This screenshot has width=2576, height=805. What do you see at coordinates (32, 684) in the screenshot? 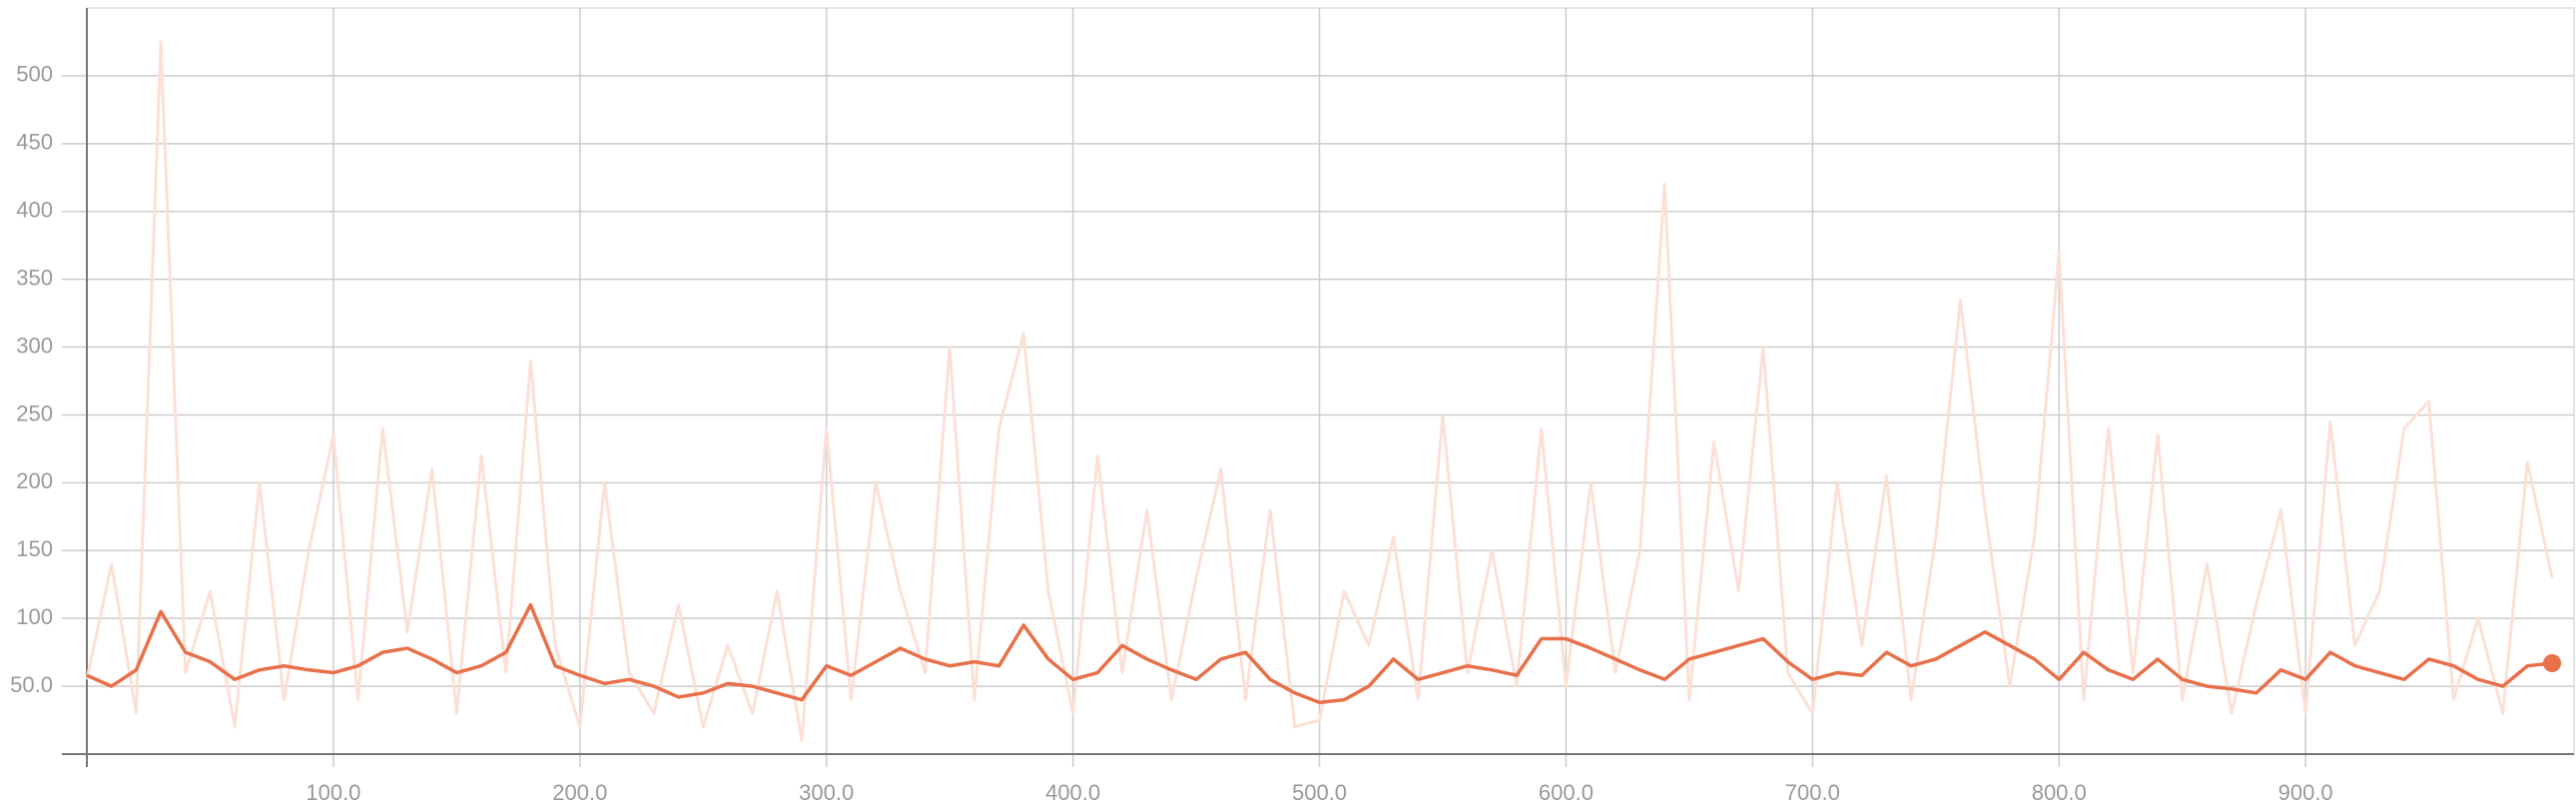
I see `y-tick-label: 50.0` at bounding box center [32, 684].